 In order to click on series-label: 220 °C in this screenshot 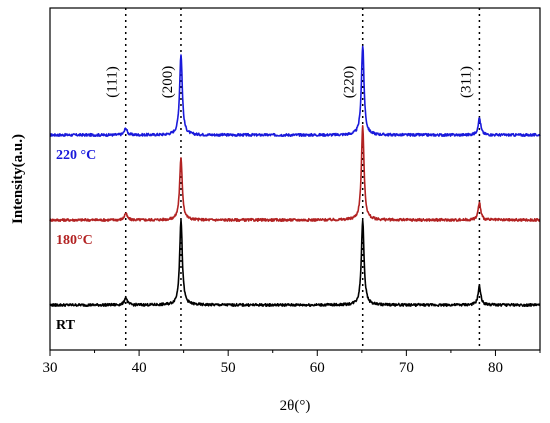, I will do `click(76, 155)`.